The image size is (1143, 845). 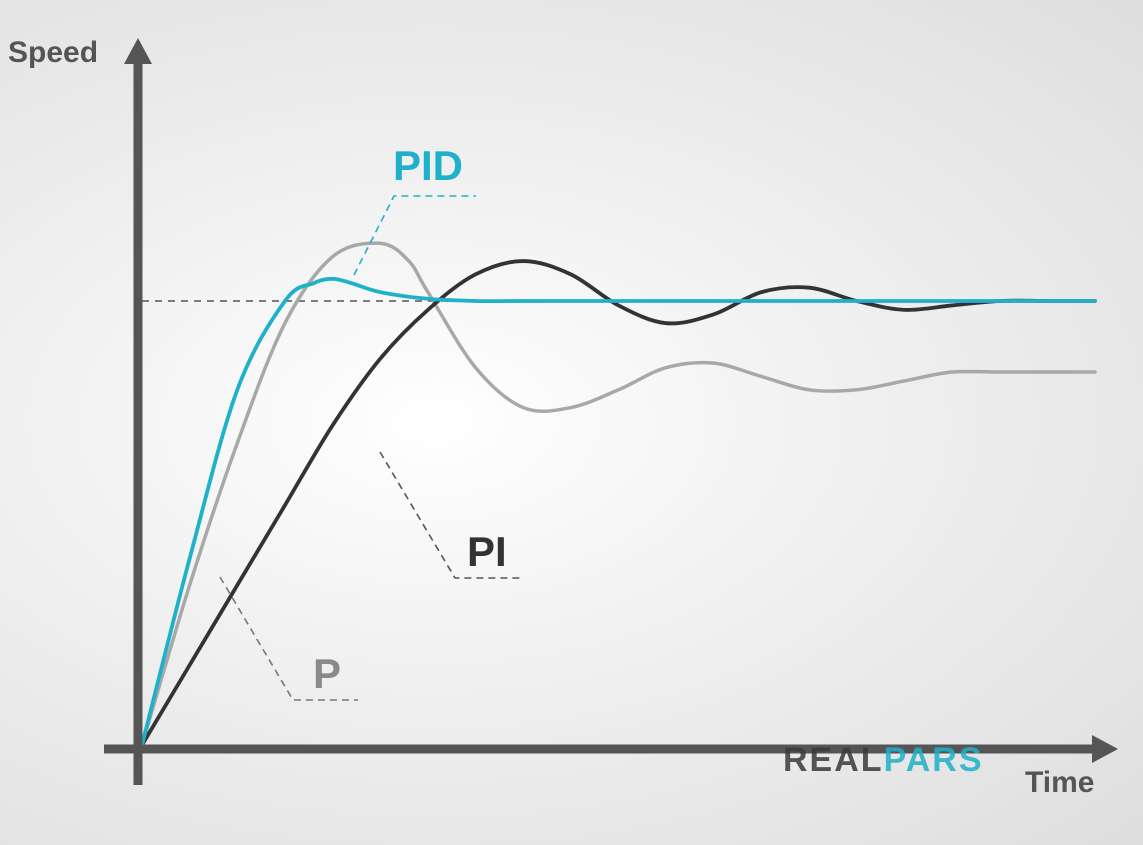 I want to click on y-axis-arrow, so click(x=138, y=51).